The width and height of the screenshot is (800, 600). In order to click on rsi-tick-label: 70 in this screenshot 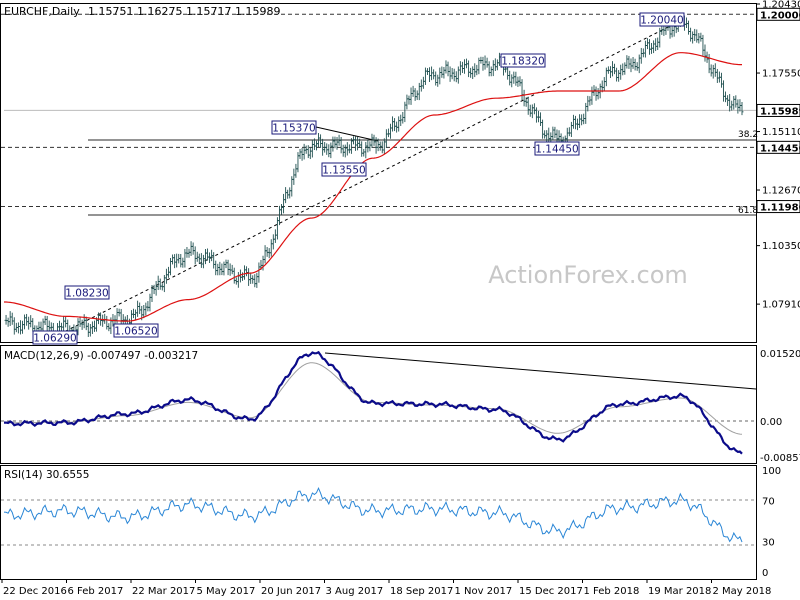, I will do `click(768, 502)`.